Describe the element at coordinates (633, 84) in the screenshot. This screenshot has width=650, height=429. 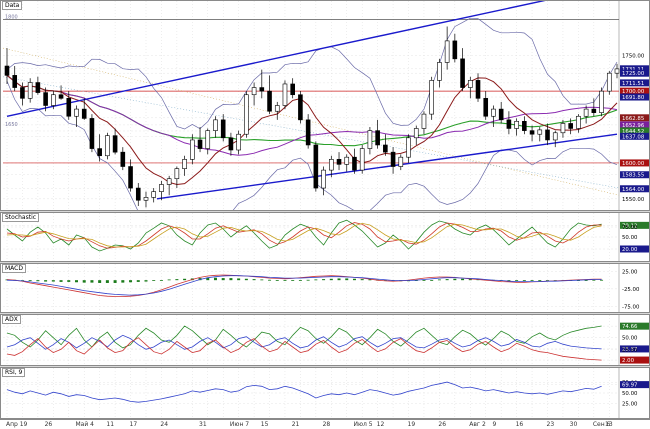
I see `price-tick-label: 1711.51` at that location.